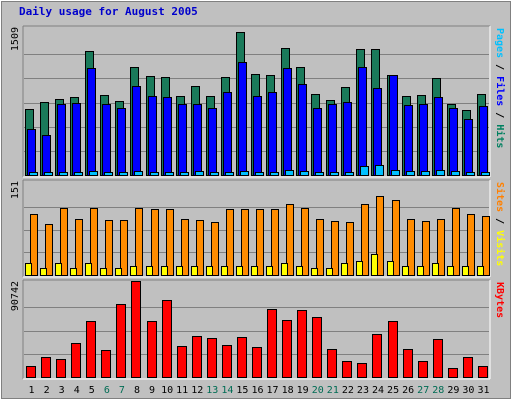 The image size is (512, 400). I want to click on day-label-31: 31, so click(483, 390).